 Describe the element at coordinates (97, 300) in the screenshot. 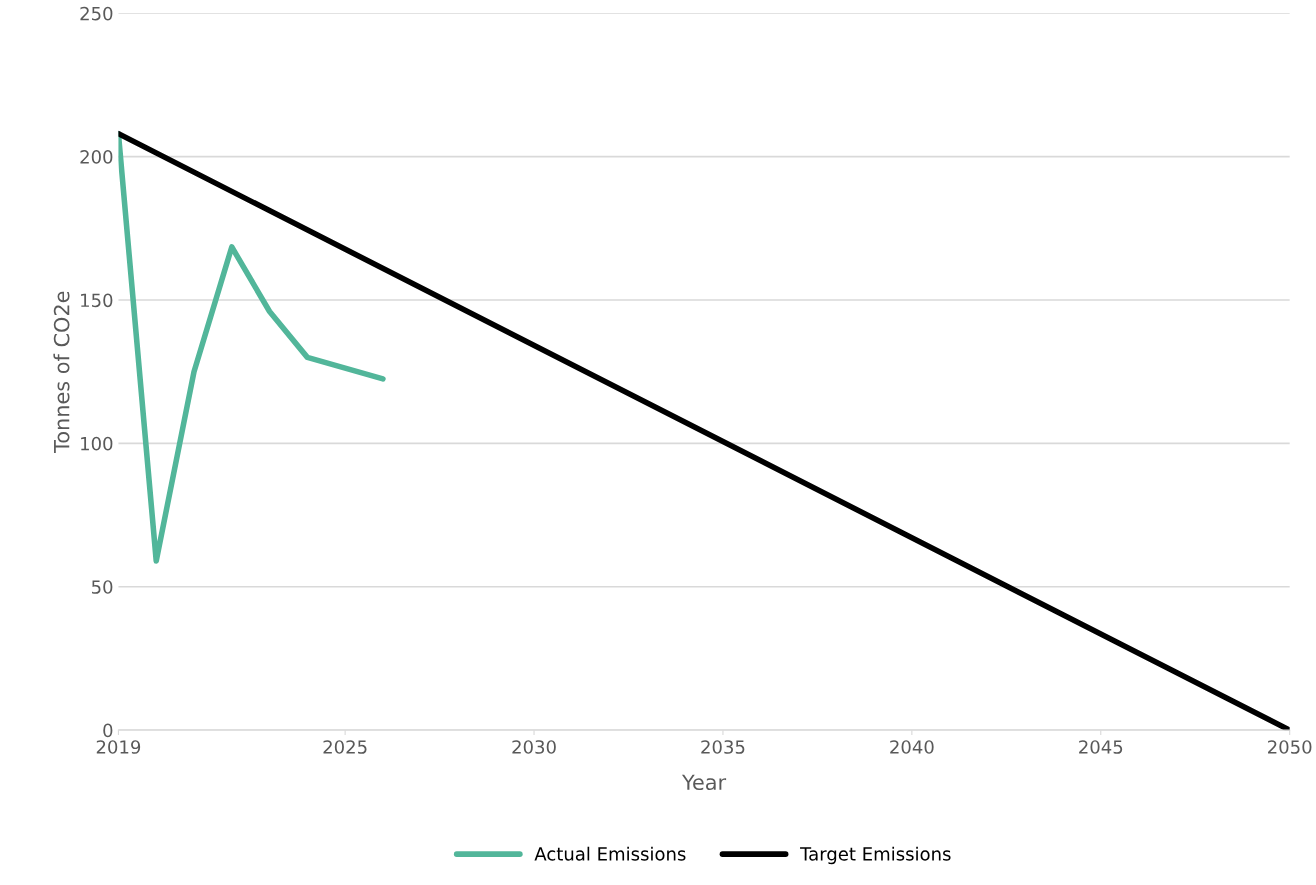

I see `y-tick-label: 150` at that location.